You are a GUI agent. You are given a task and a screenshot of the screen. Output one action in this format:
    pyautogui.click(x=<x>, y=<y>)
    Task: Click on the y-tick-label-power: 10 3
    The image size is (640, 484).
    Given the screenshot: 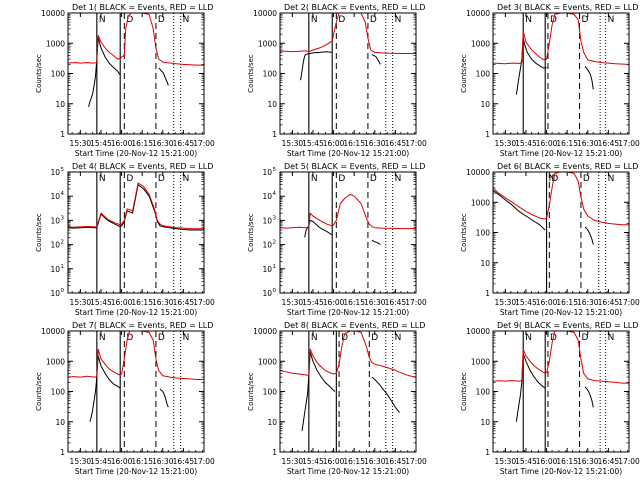 What is the action you would take?
    pyautogui.click(x=269, y=220)
    